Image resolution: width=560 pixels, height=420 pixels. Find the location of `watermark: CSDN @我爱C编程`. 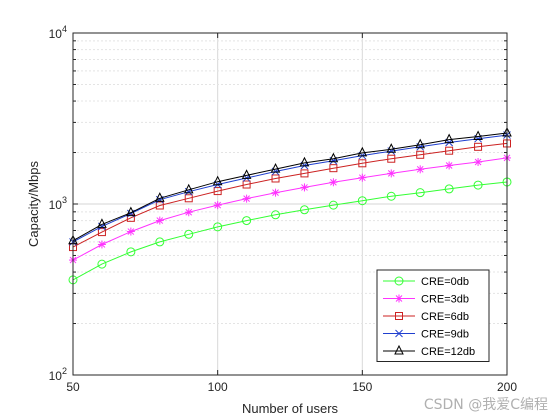

watermark: CSDN @我爱C编程 is located at coordinates (485, 405).